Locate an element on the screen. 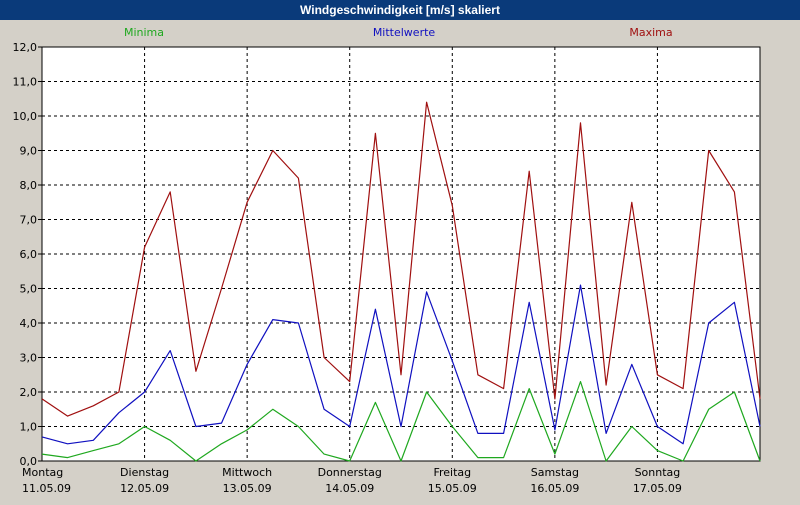 The width and height of the screenshot is (800, 505). x-date-label: 11.05.09 is located at coordinates (46, 488).